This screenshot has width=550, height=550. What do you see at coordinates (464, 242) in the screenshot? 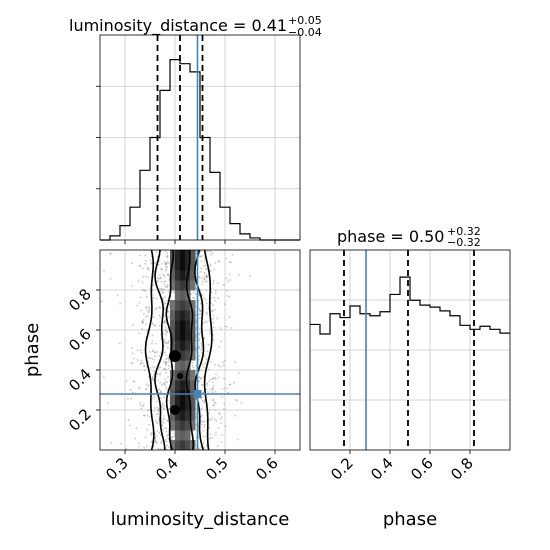
I see `phase-title-minus: −0.32` at bounding box center [464, 242].